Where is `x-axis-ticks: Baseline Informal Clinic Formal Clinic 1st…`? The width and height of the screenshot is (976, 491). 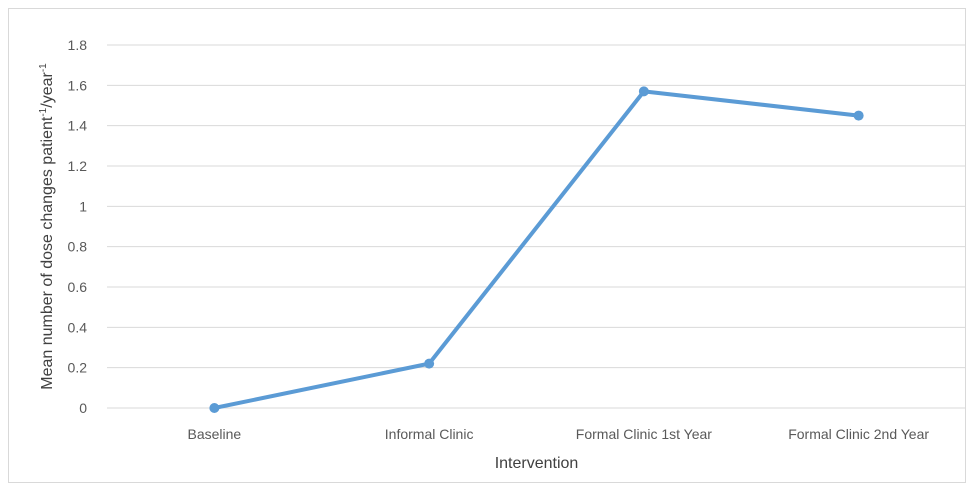 x-axis-ticks: Baseline Informal Clinic Formal Clinic 1st… is located at coordinates (559, 434).